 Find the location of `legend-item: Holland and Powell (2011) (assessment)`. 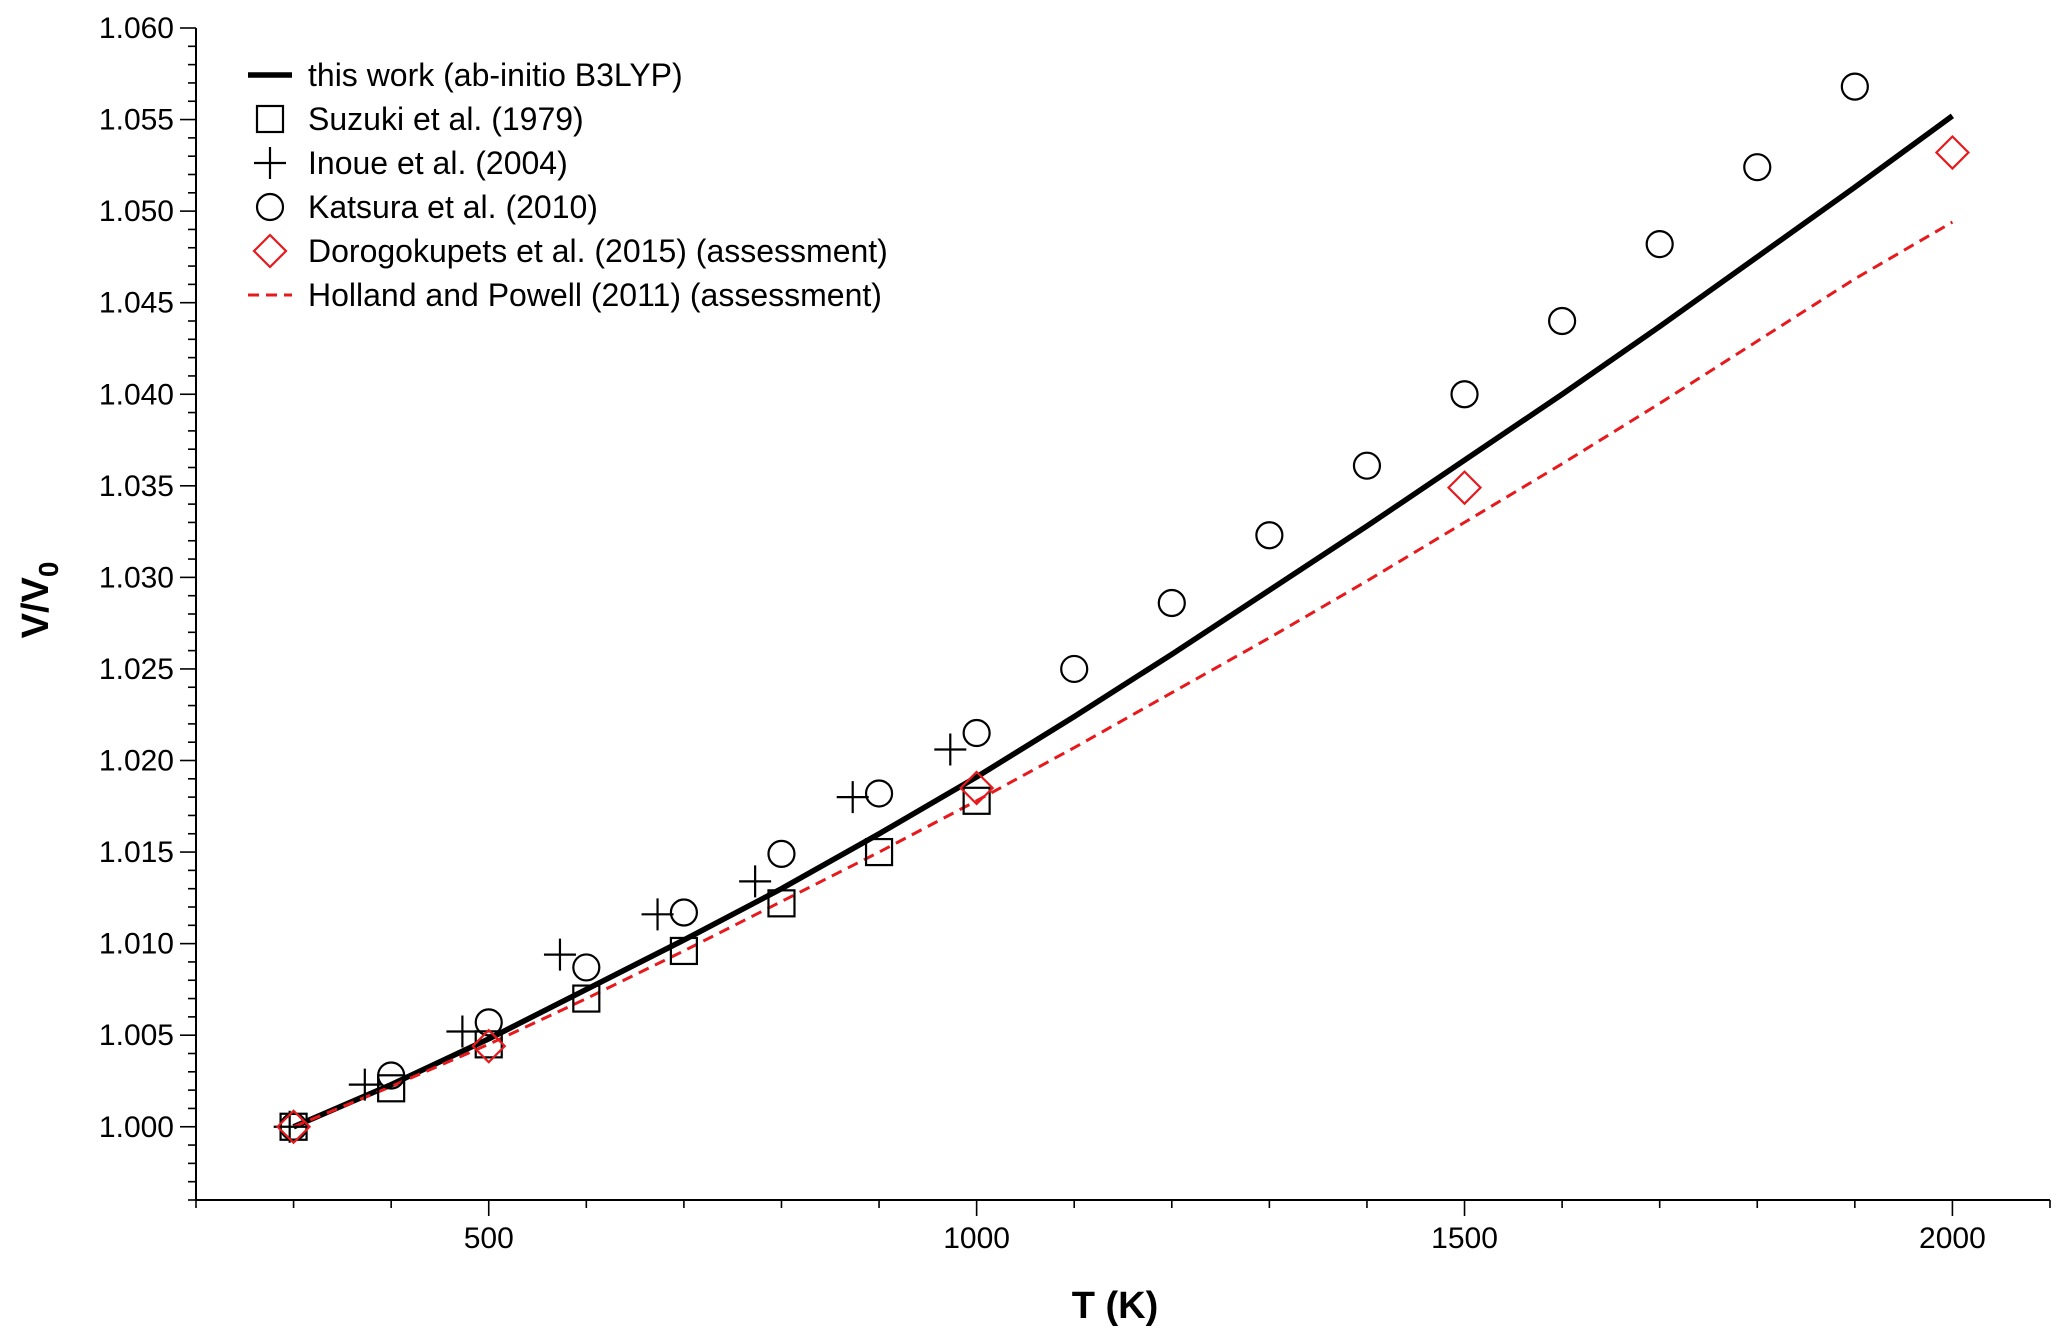

legend-item: Holland and Powell (2011) (assessment) is located at coordinates (565, 295).